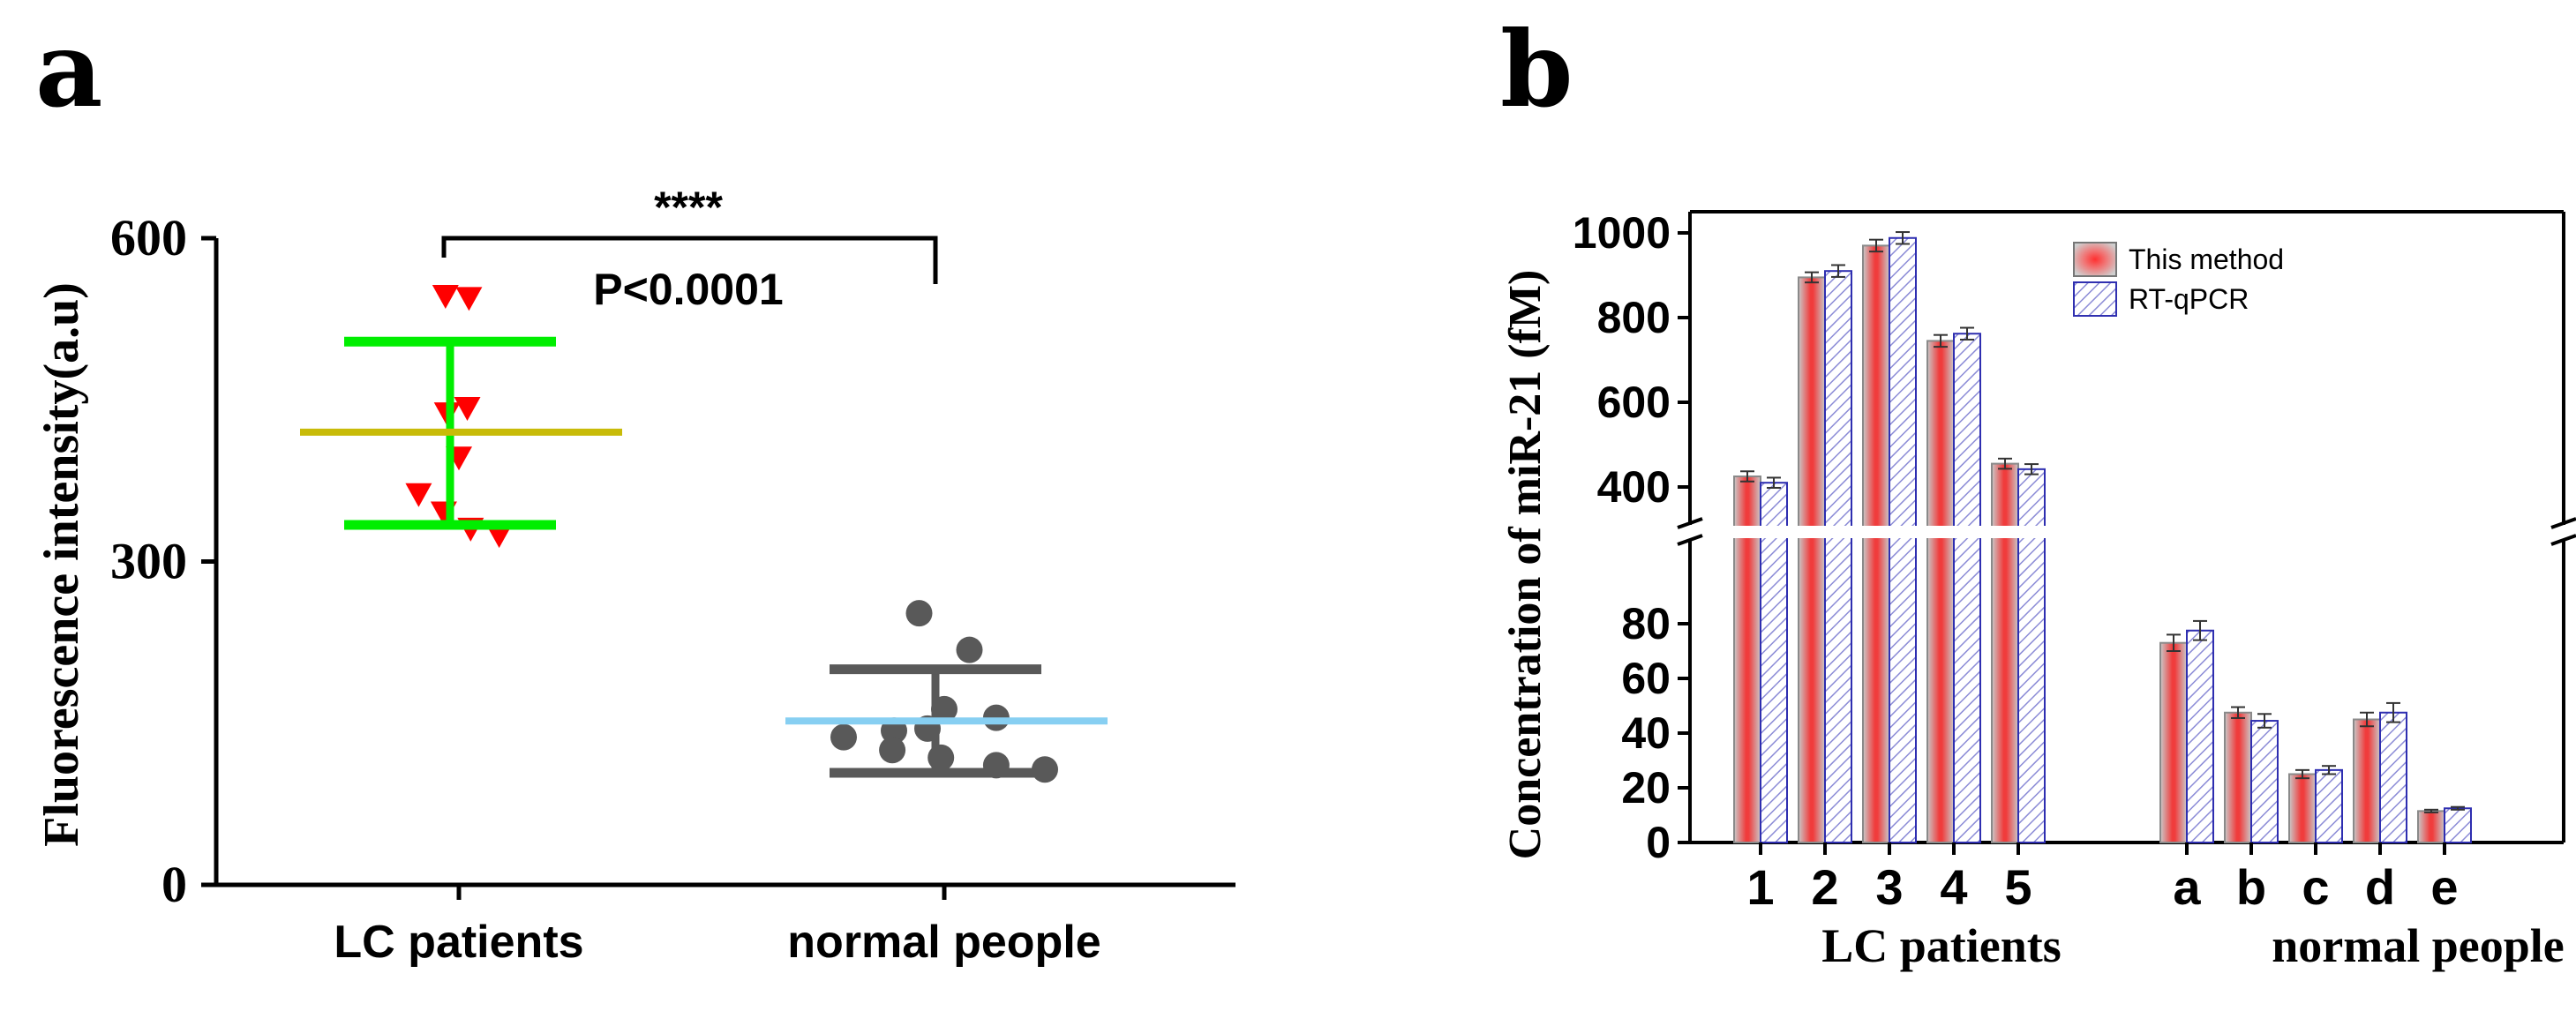  I want to click on y-tick-label-b: 600, so click(1634, 402).